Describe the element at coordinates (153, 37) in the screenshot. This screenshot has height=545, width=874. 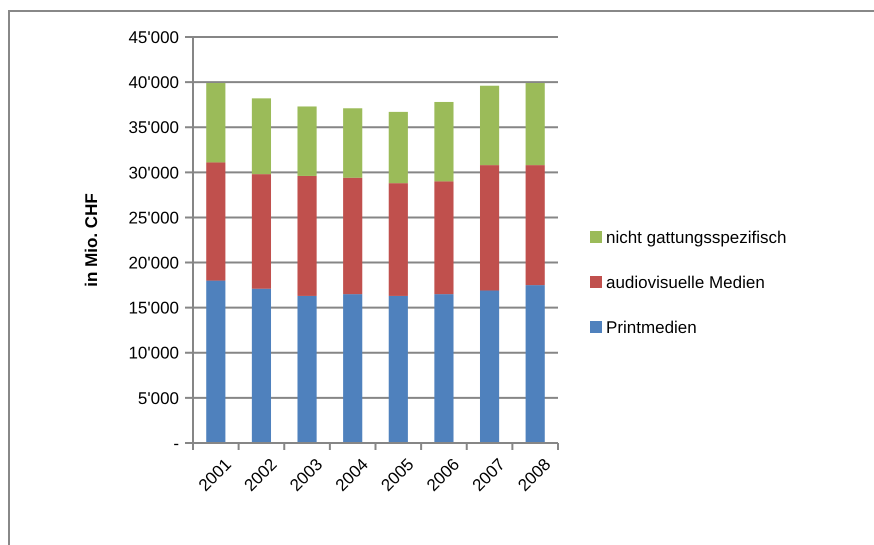
I see `y-tick-label: 45'000` at that location.